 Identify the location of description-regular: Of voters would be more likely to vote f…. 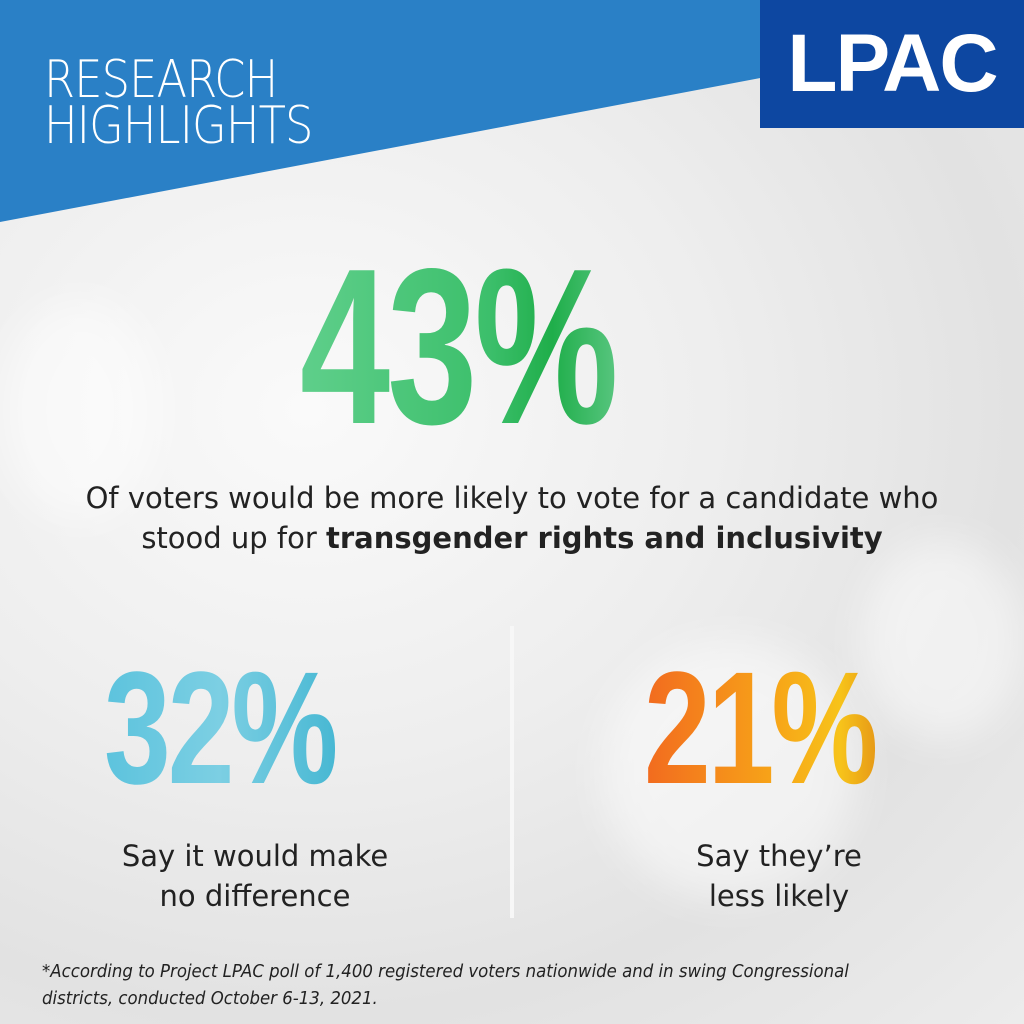
(512, 518).